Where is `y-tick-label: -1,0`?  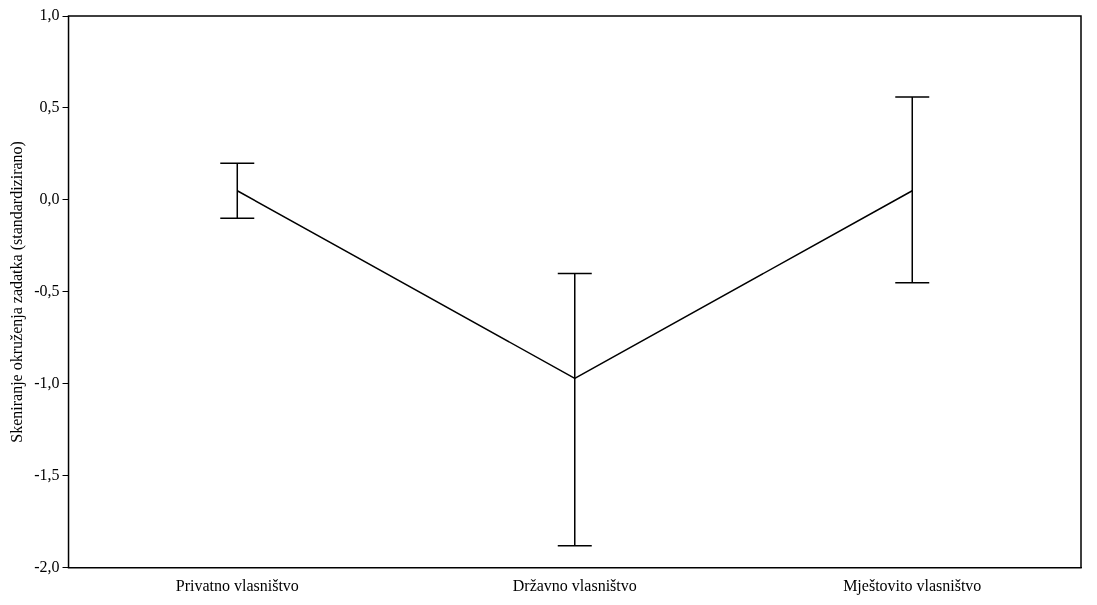
y-tick-label: -1,0 is located at coordinates (47, 383).